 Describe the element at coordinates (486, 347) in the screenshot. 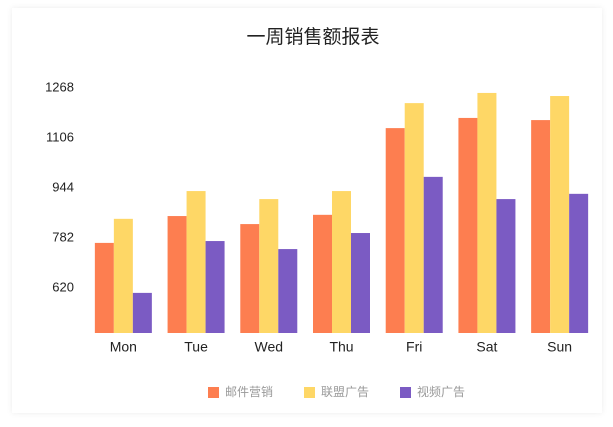

I see `x-tick-label: Sat` at that location.